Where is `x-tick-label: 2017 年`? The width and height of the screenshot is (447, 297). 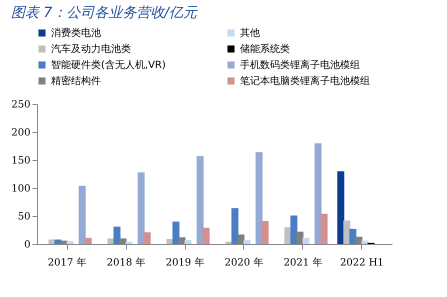
x-tick-label: 2017 年 is located at coordinates (67, 262).